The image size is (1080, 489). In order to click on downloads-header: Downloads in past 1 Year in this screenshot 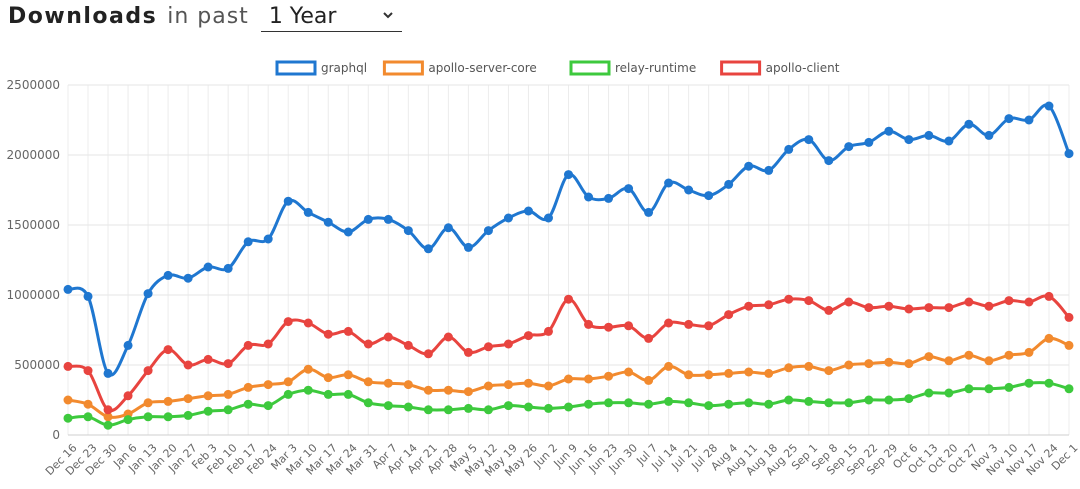, I will do `click(205, 18)`.